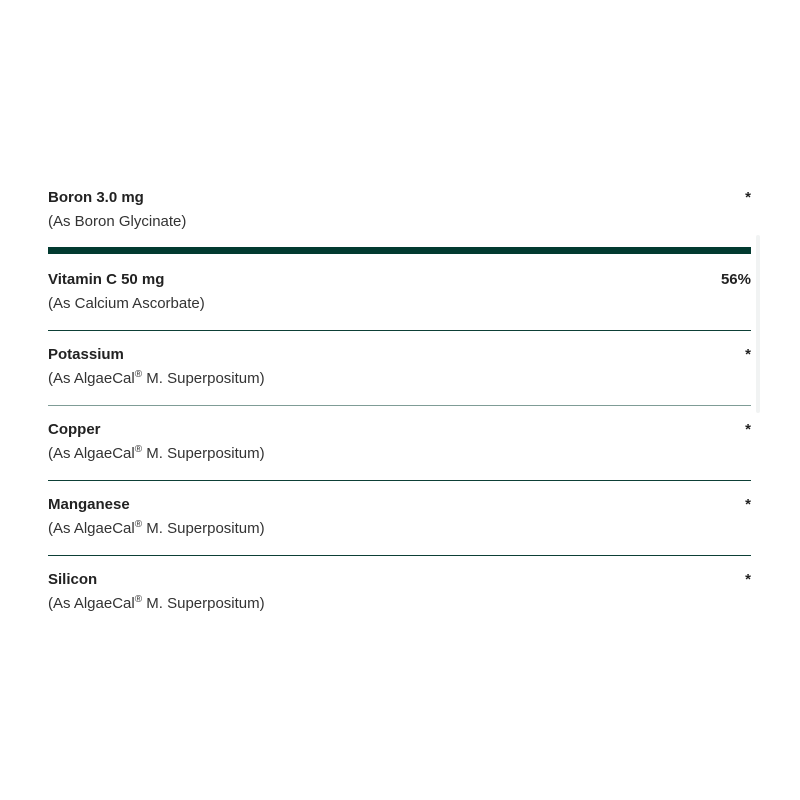 This screenshot has height=800, width=800. Describe the element at coordinates (126, 303) in the screenshot. I see `nutrient-source: (As Calcium Ascorbate)` at that location.